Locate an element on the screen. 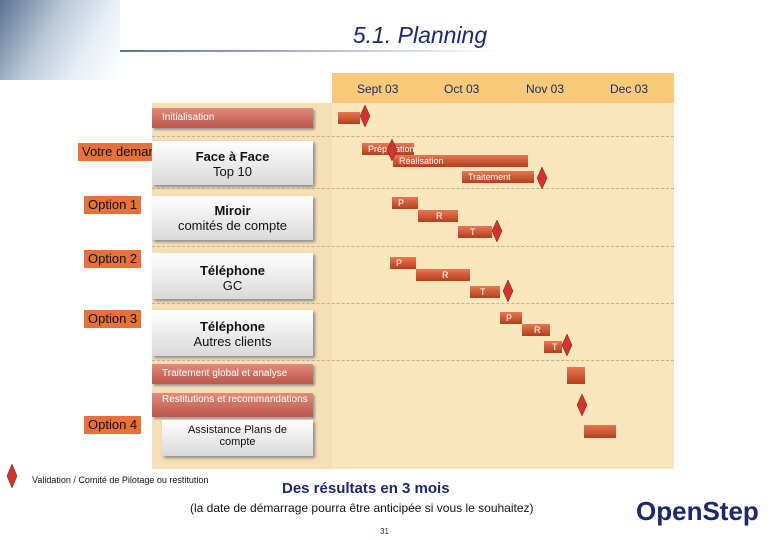 This screenshot has height=540, width=780. offer-miroir: Miroir comités de compte is located at coordinates (232, 218).